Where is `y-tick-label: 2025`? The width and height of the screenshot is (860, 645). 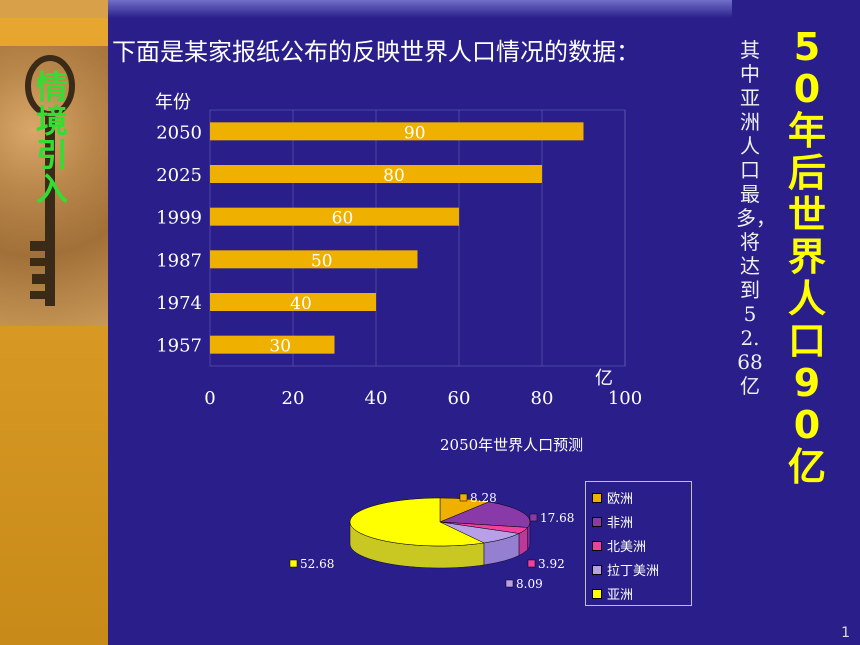
y-tick-label: 2025 is located at coordinates (179, 175).